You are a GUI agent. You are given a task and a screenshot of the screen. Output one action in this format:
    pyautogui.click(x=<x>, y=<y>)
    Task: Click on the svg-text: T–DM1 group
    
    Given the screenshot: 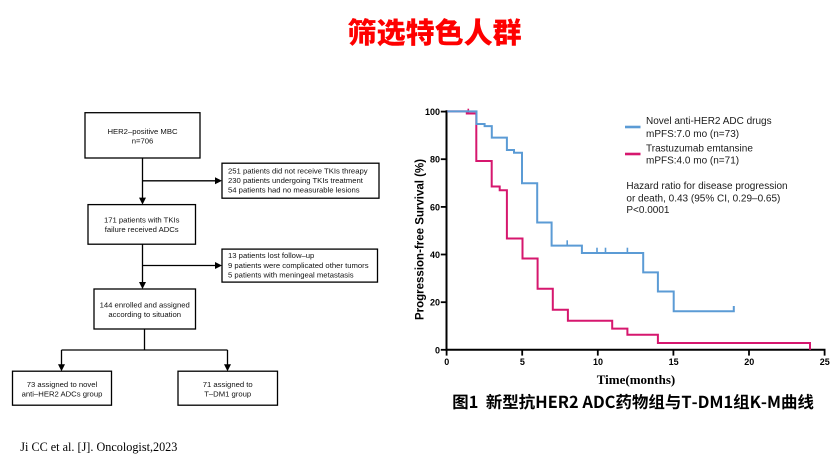 What is the action you would take?
    pyautogui.click(x=227, y=394)
    